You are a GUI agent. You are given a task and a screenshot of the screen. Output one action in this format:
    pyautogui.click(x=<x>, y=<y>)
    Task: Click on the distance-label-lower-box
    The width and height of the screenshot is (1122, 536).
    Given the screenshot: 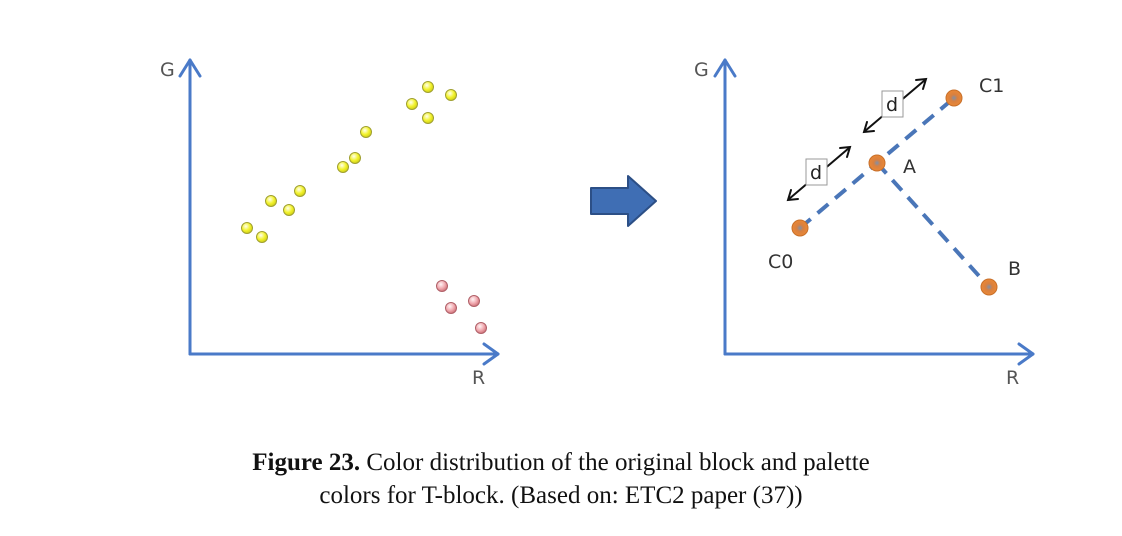 What is the action you would take?
    pyautogui.click(x=816, y=172)
    